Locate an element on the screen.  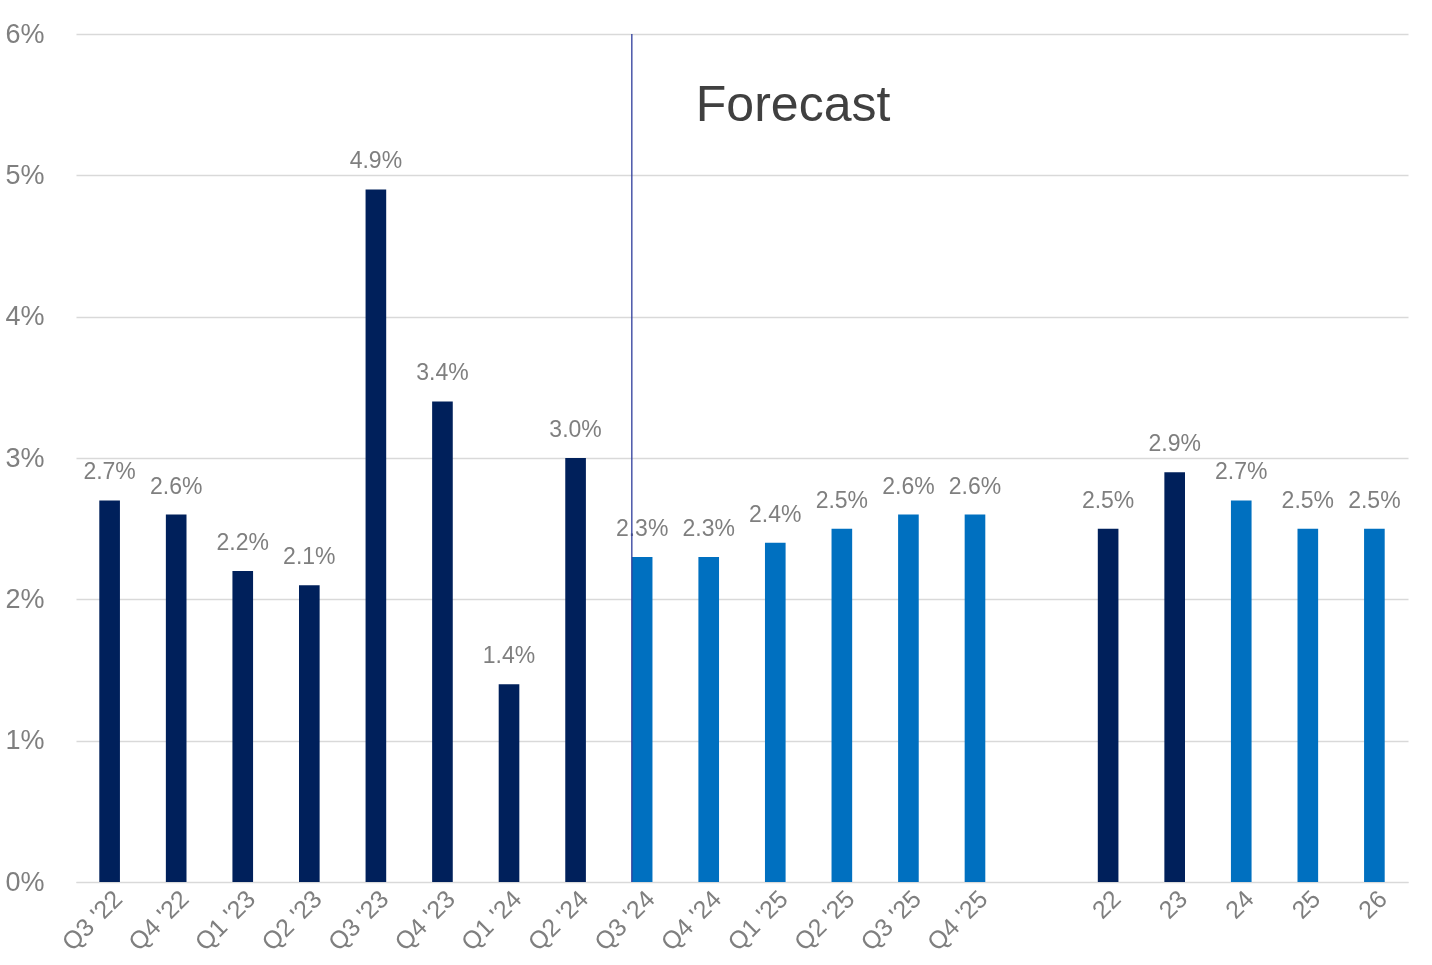
x-tick-label: 25 is located at coordinates (1306, 904).